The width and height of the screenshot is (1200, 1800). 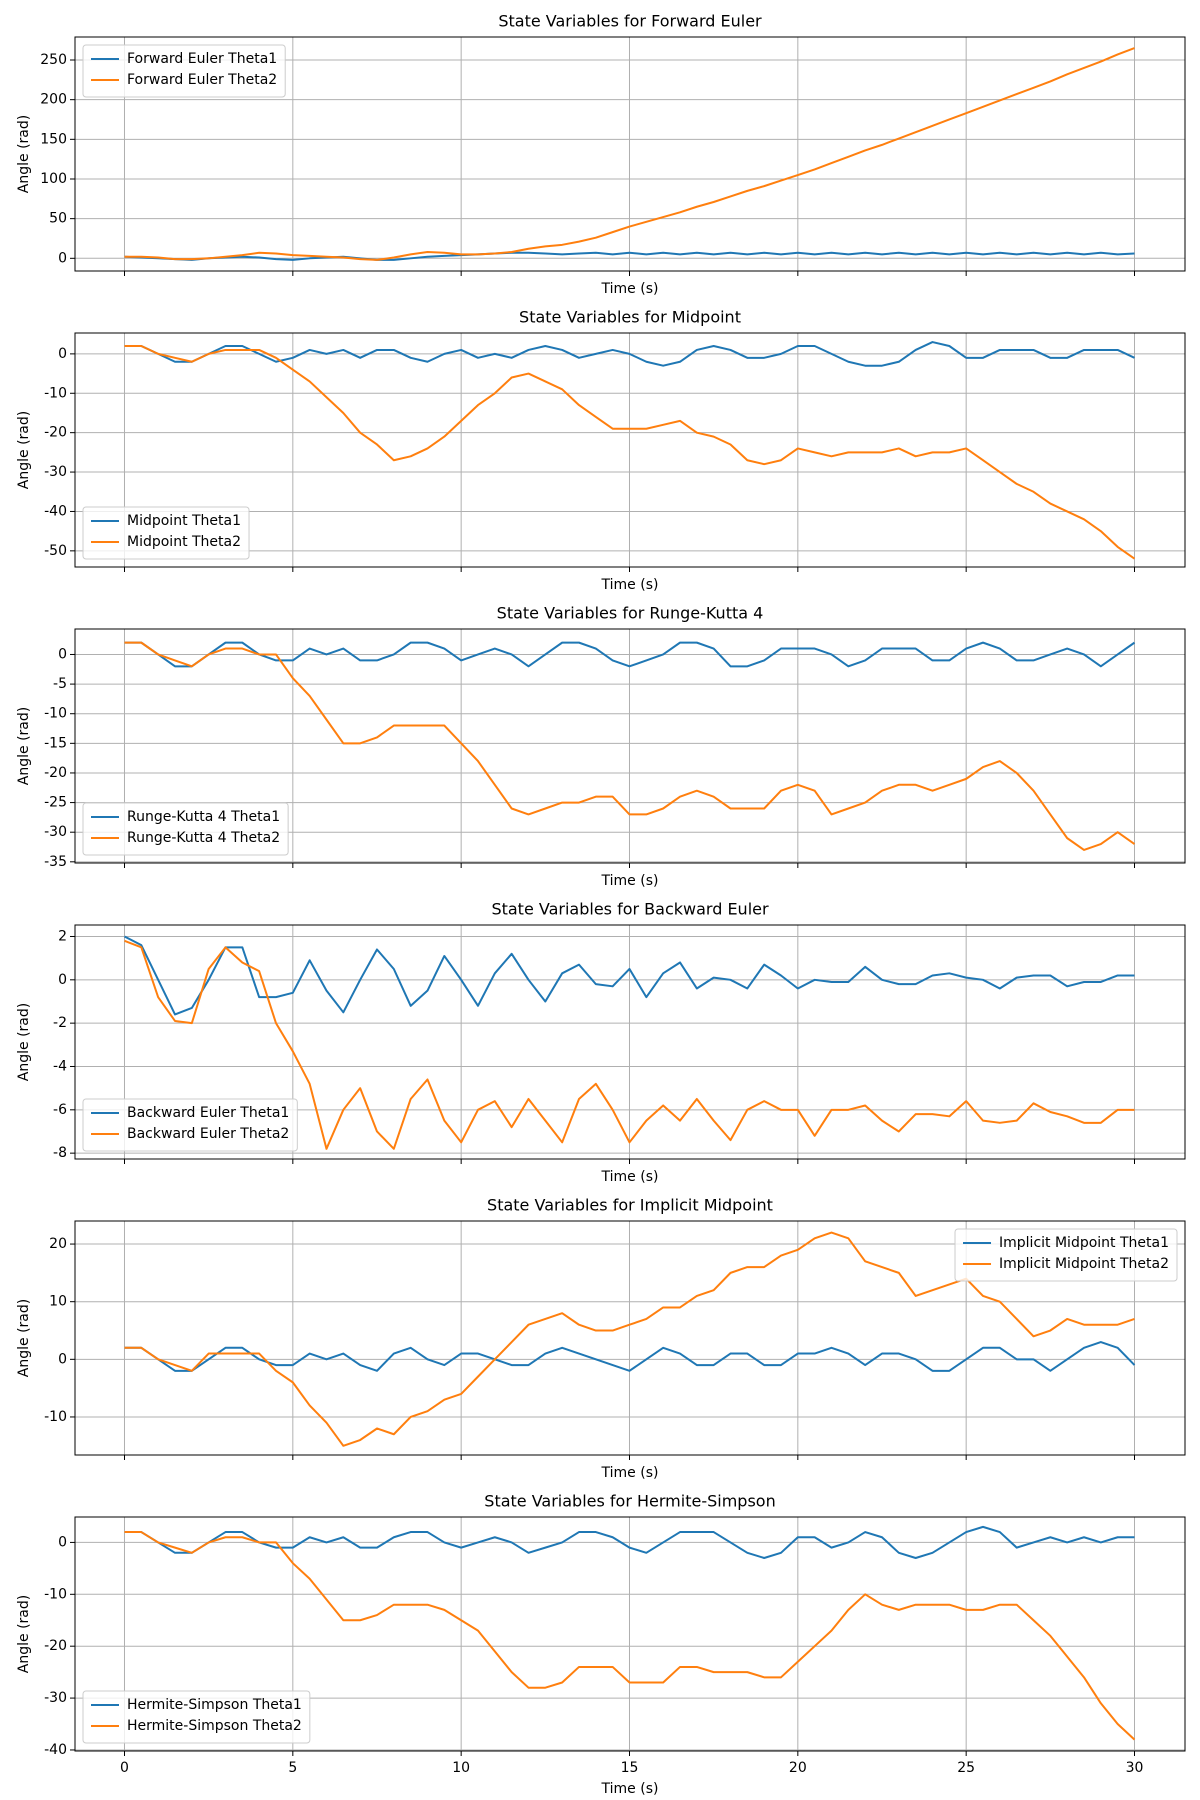 What do you see at coordinates (55, 862) in the screenshot?
I see `y-tick-label: -35` at bounding box center [55, 862].